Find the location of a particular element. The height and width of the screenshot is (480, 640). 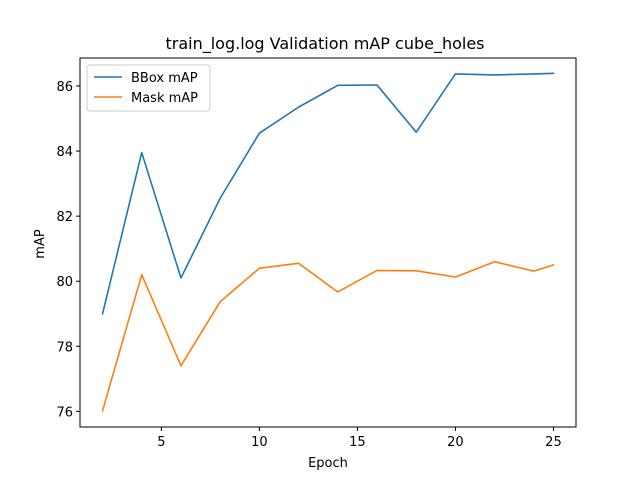

legend-label: Mask mAP is located at coordinates (164, 98).